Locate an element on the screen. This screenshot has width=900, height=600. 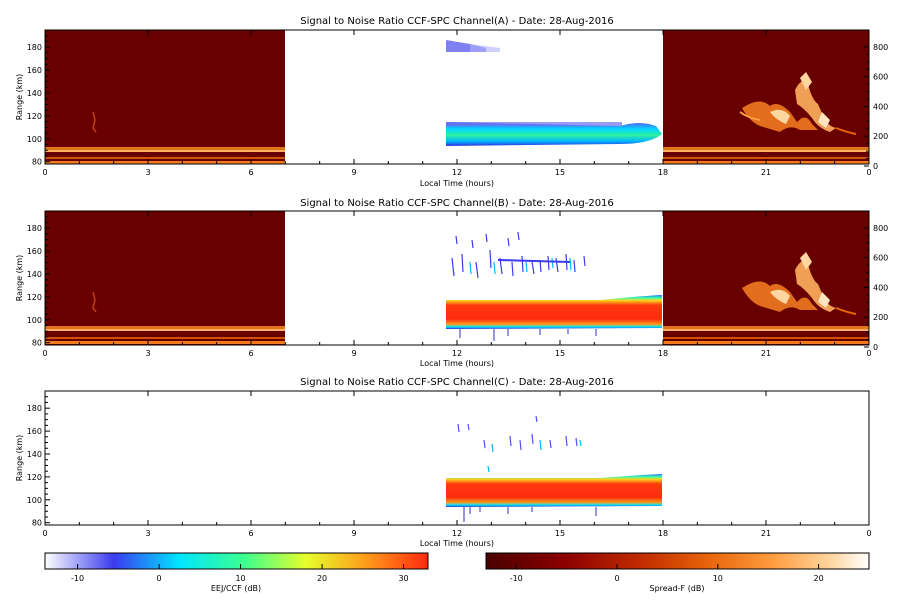
panel-a-xlabel: Local Time (hours) is located at coordinates (457, 183).